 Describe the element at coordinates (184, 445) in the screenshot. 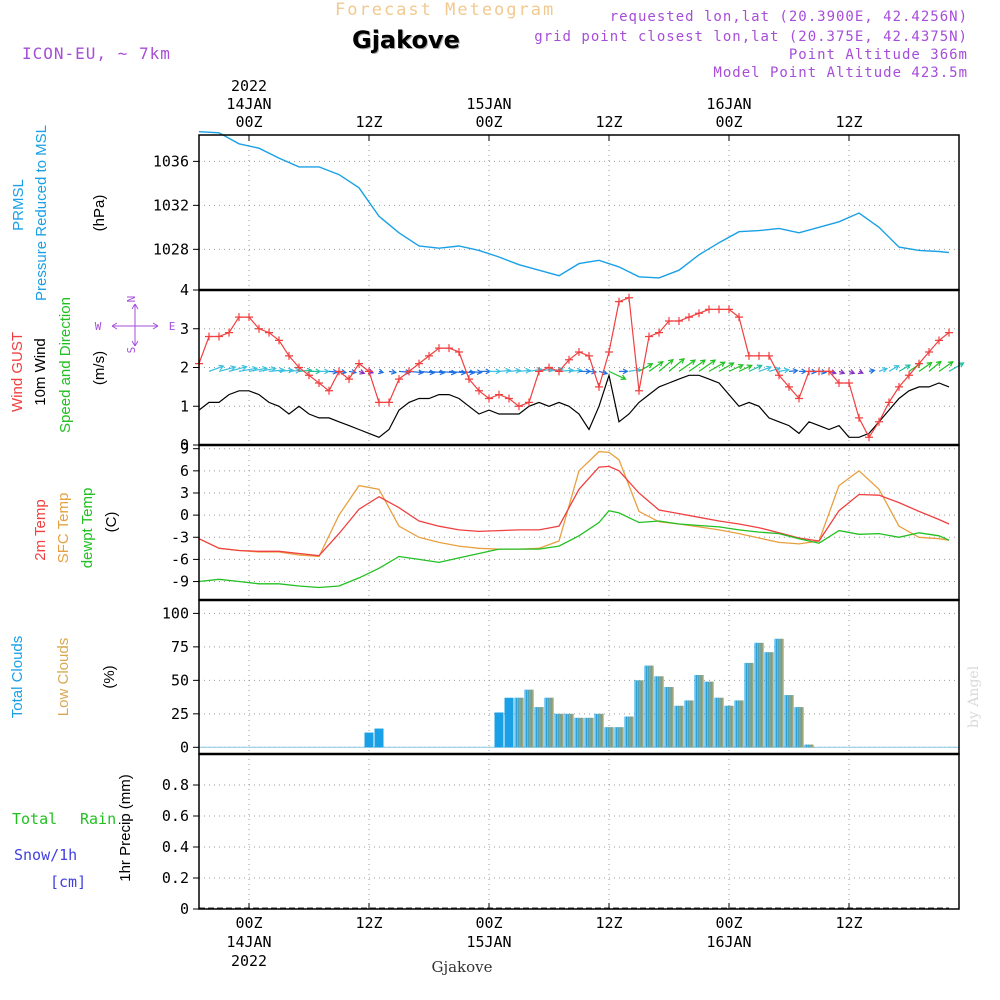

I see `ytick-label-wind: 0` at that location.